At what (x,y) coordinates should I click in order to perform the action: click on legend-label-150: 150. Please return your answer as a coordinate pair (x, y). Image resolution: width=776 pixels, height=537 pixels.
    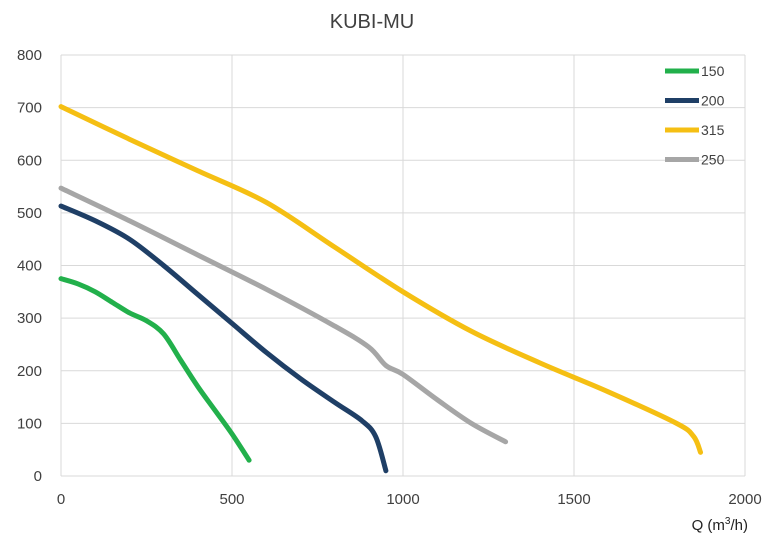
    Looking at the image, I should click on (713, 71).